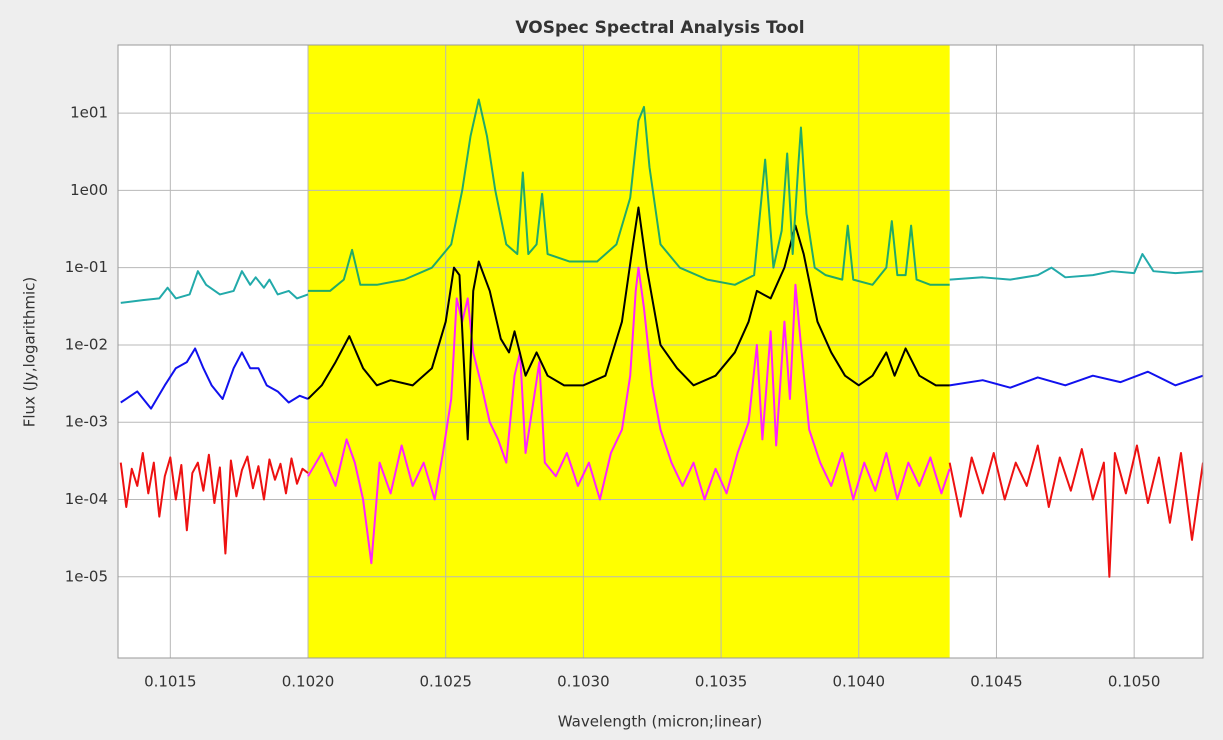 This screenshot has width=1223, height=740. I want to click on y-tick-label: 1e-03, so click(86, 422).